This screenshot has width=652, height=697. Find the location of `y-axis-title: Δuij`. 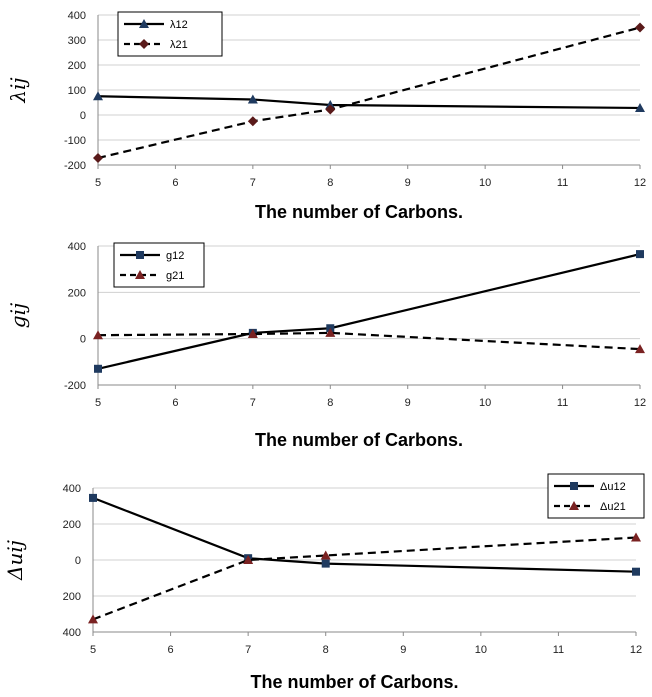

y-axis-title: Δuij is located at coordinates (15, 560).